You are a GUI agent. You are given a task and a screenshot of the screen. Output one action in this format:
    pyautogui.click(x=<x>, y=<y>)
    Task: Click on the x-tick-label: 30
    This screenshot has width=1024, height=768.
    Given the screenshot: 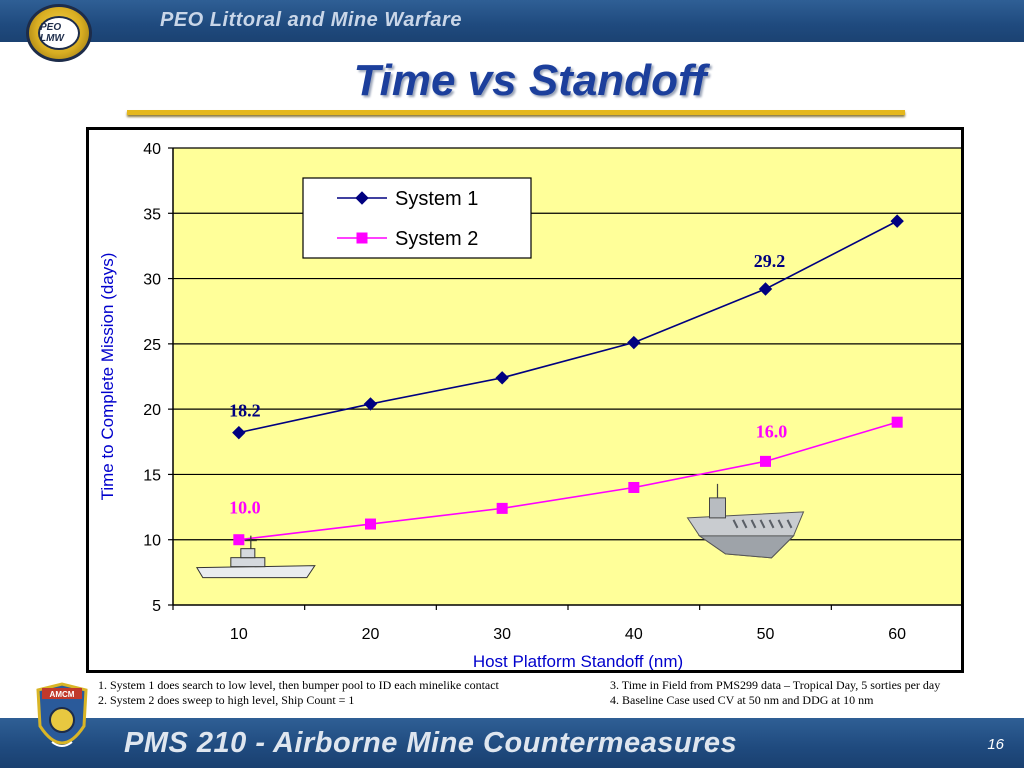 What is the action you would take?
    pyautogui.click(x=502, y=634)
    